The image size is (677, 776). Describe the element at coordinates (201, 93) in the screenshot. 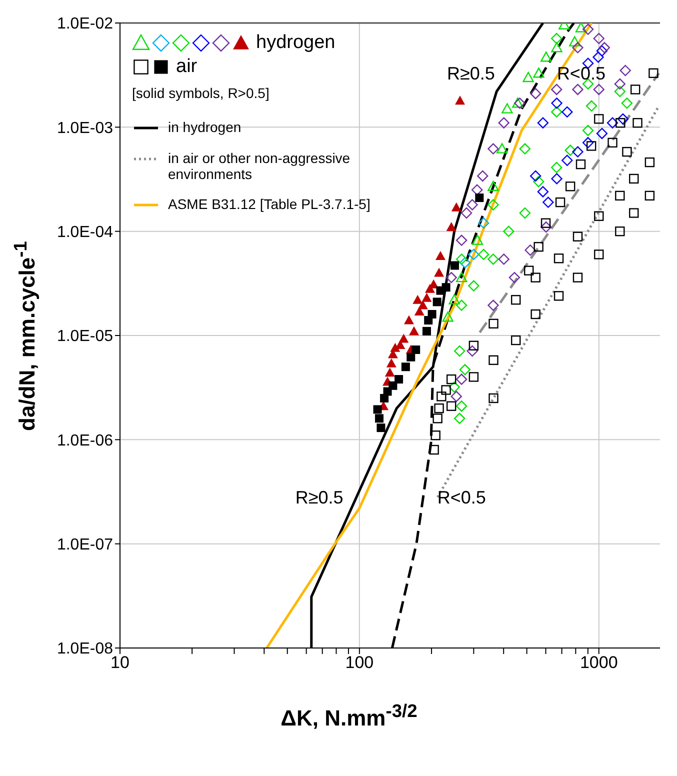

I see `annotation: [solid symbols, R>0.5]` at that location.